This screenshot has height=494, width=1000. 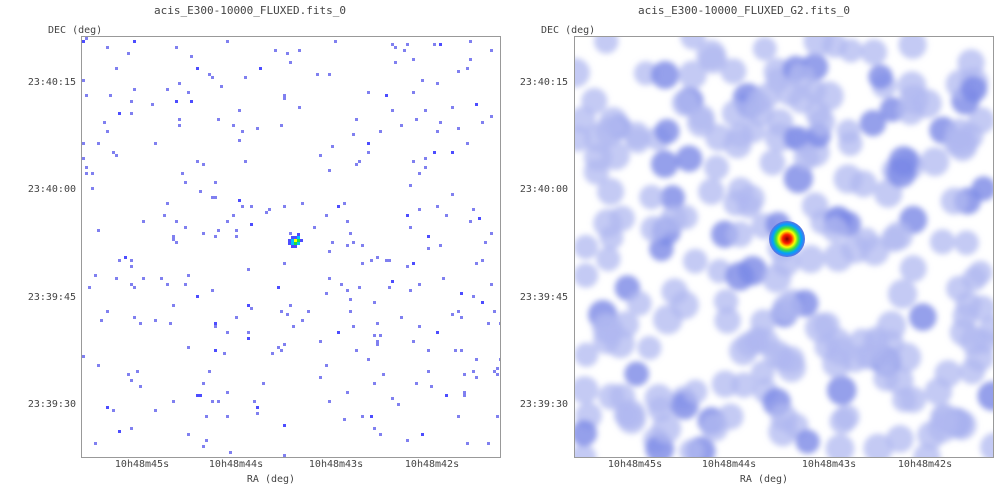 I want to click on right-xtick-2: 10h48m43s, so click(x=829, y=464).